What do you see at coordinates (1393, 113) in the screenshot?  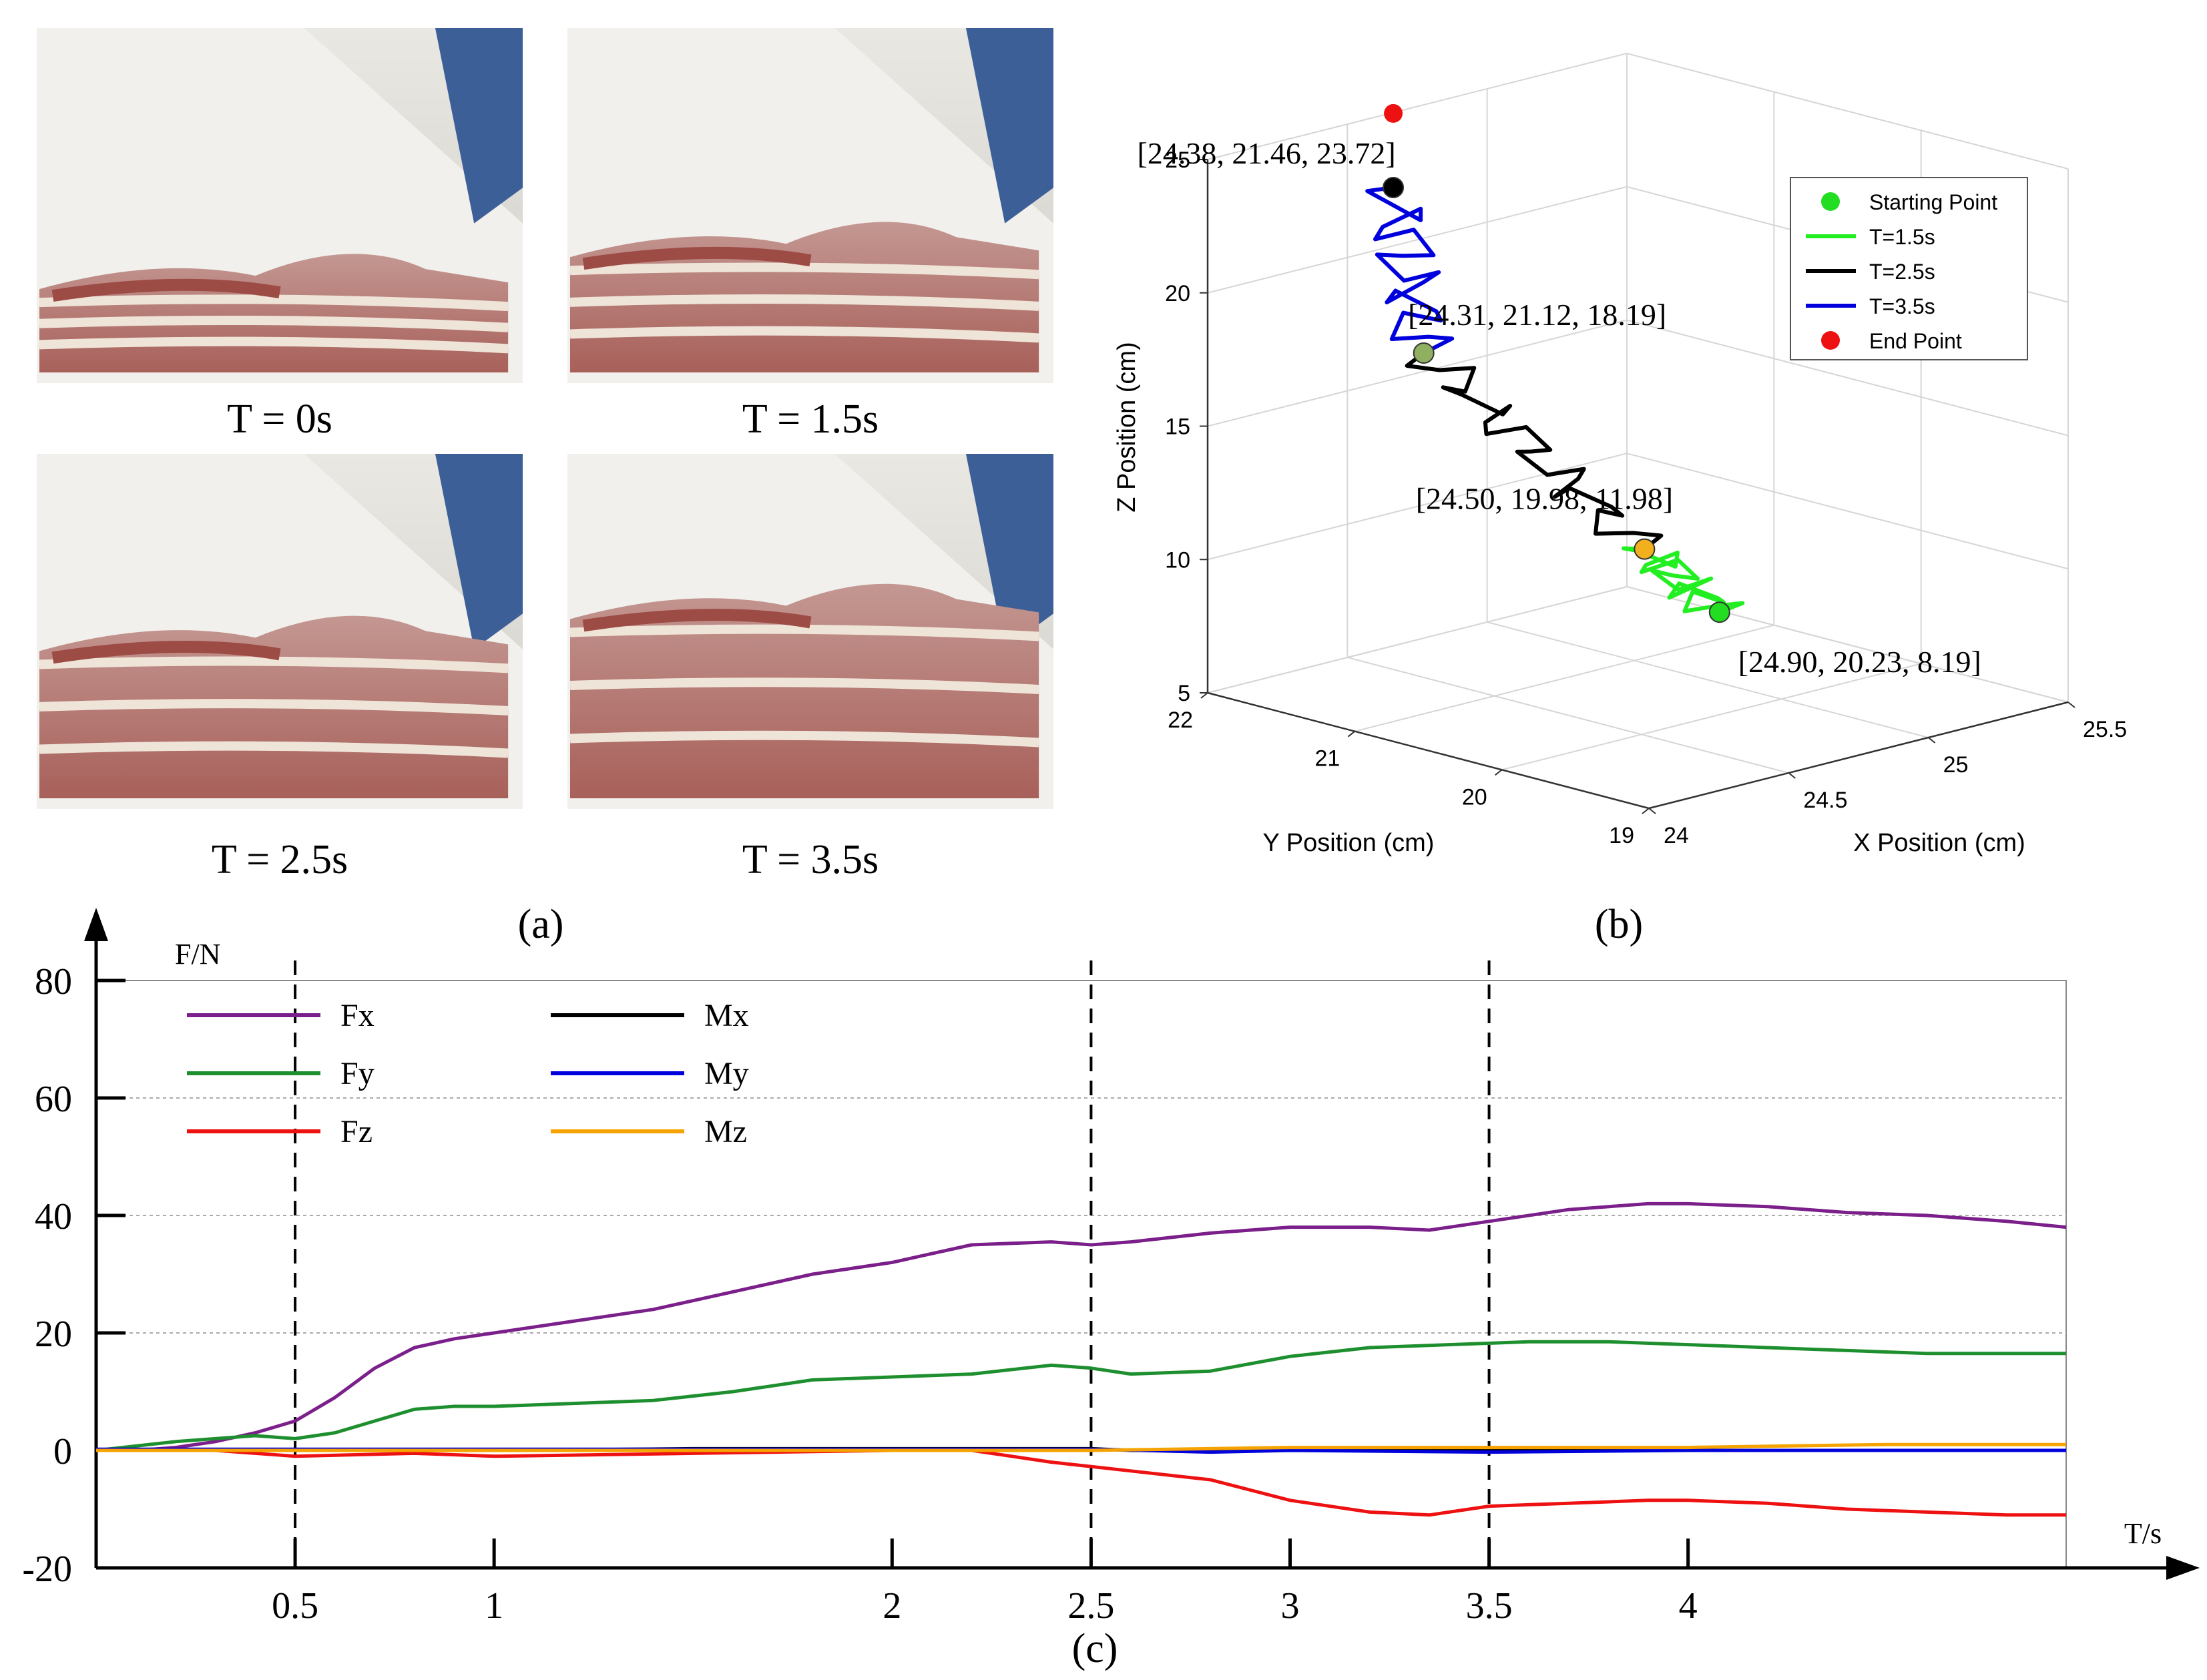 I see `trajectory-point-end` at bounding box center [1393, 113].